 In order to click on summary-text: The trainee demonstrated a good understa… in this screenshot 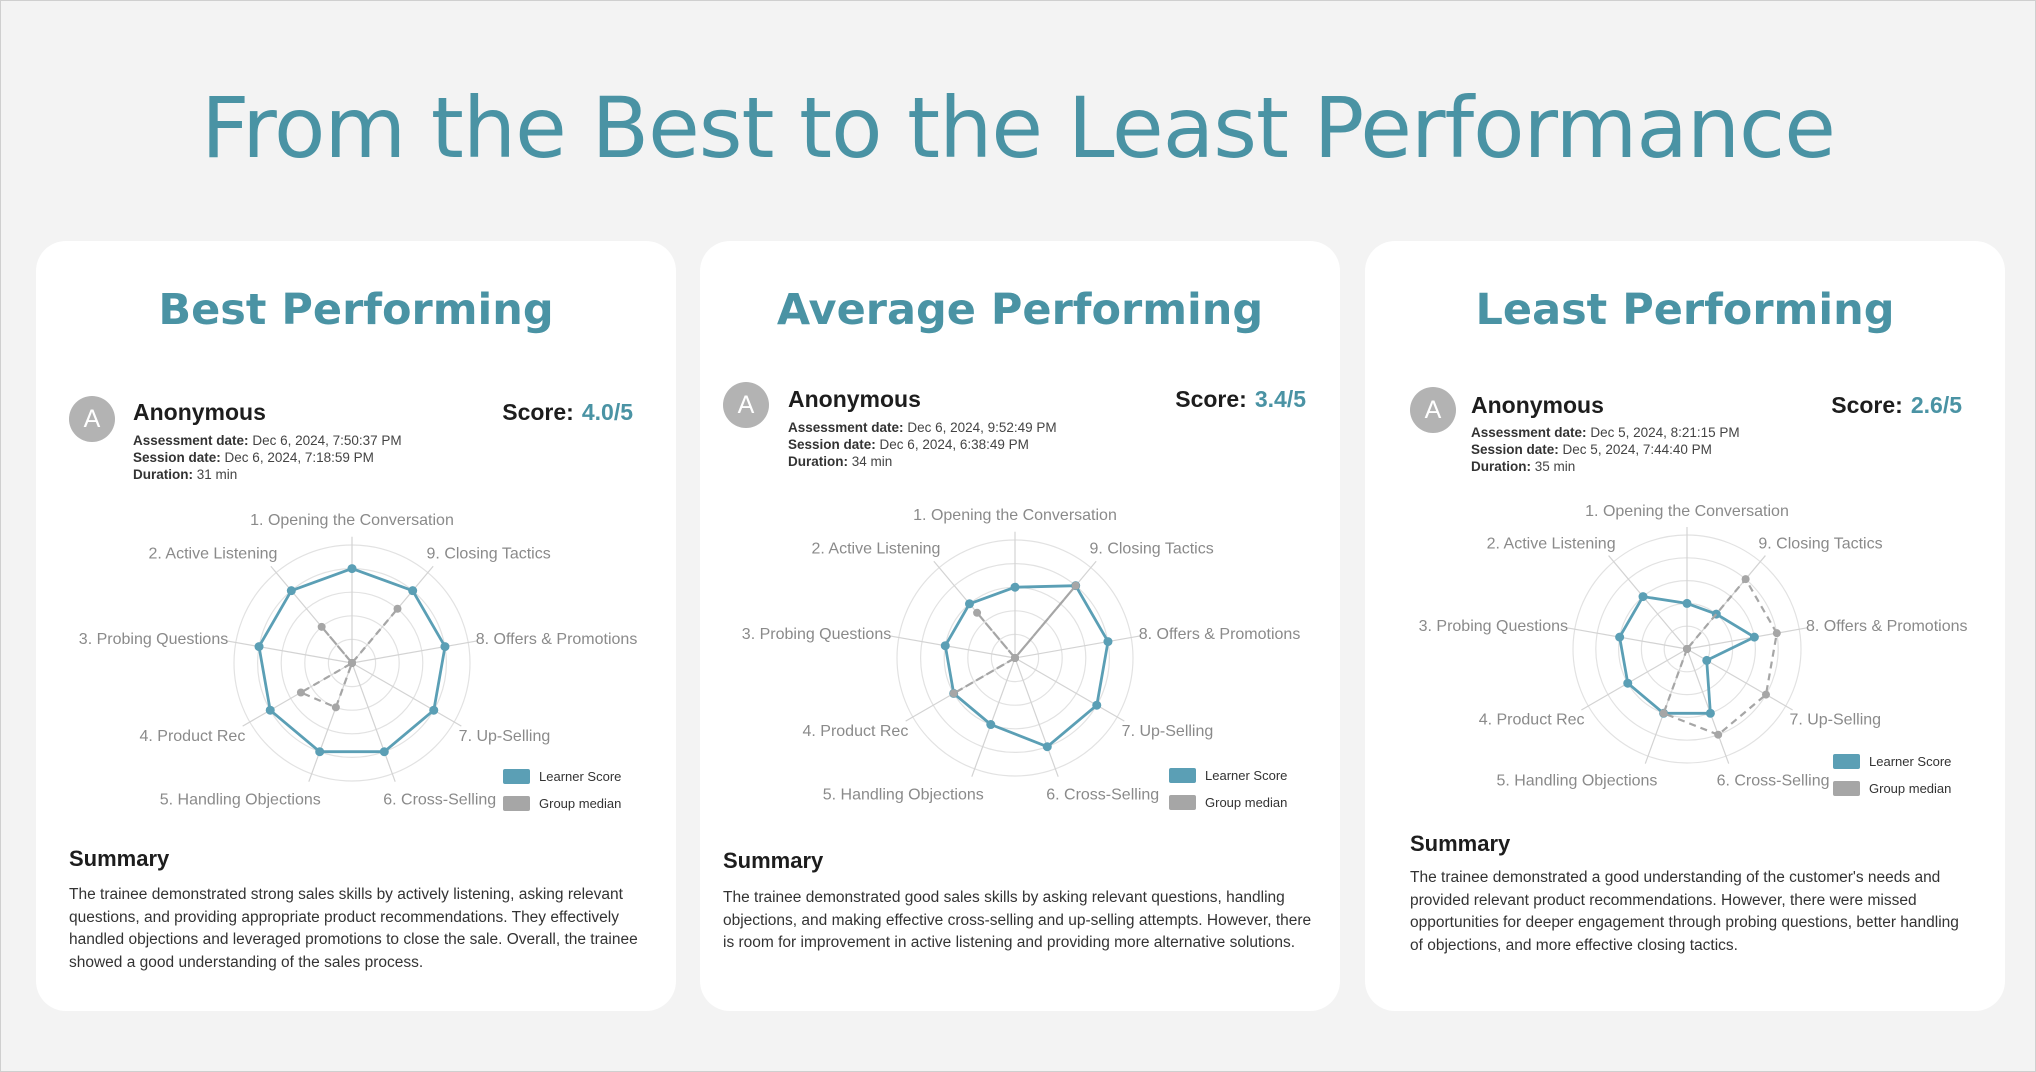, I will do `click(1684, 911)`.